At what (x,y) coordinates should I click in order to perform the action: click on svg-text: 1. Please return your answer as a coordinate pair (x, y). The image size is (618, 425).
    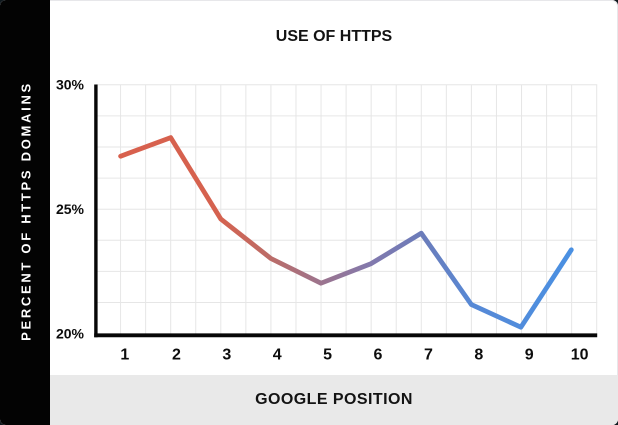
    Looking at the image, I should click on (124, 355).